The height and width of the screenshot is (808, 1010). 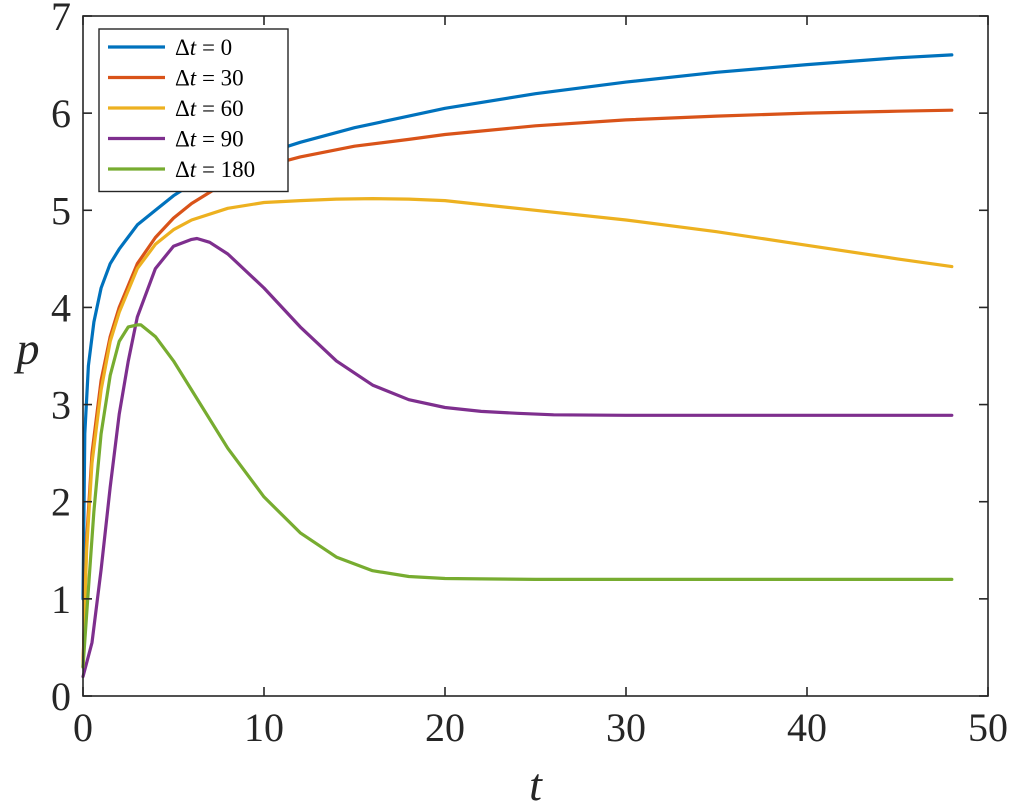 I want to click on legend-value: = 90, so click(x=223, y=139).